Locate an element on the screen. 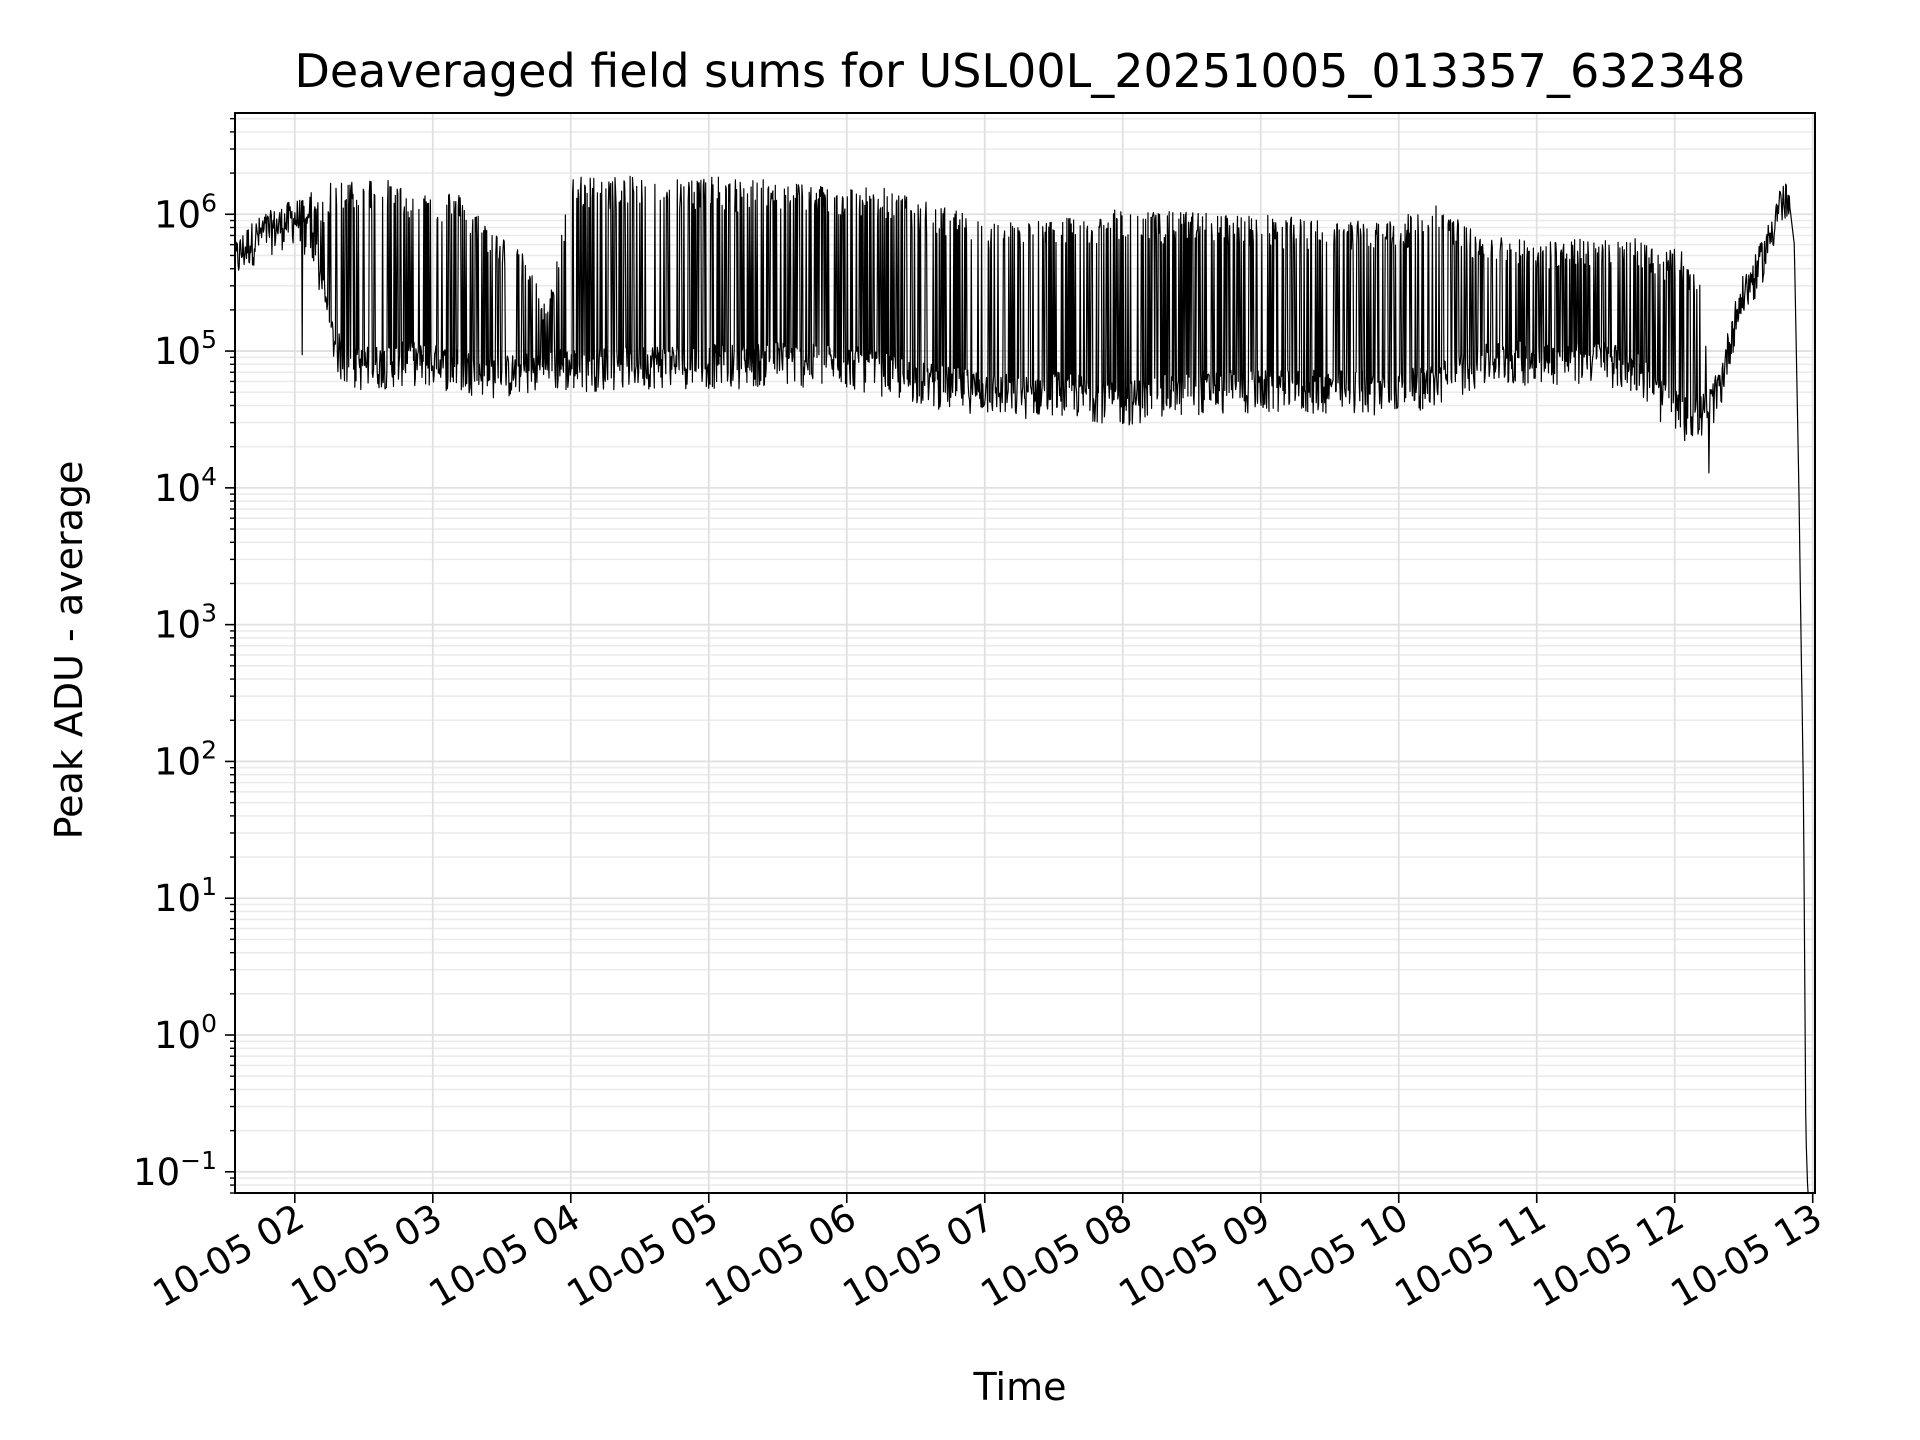  x-axis-label: Time is located at coordinates (1020, 1387).